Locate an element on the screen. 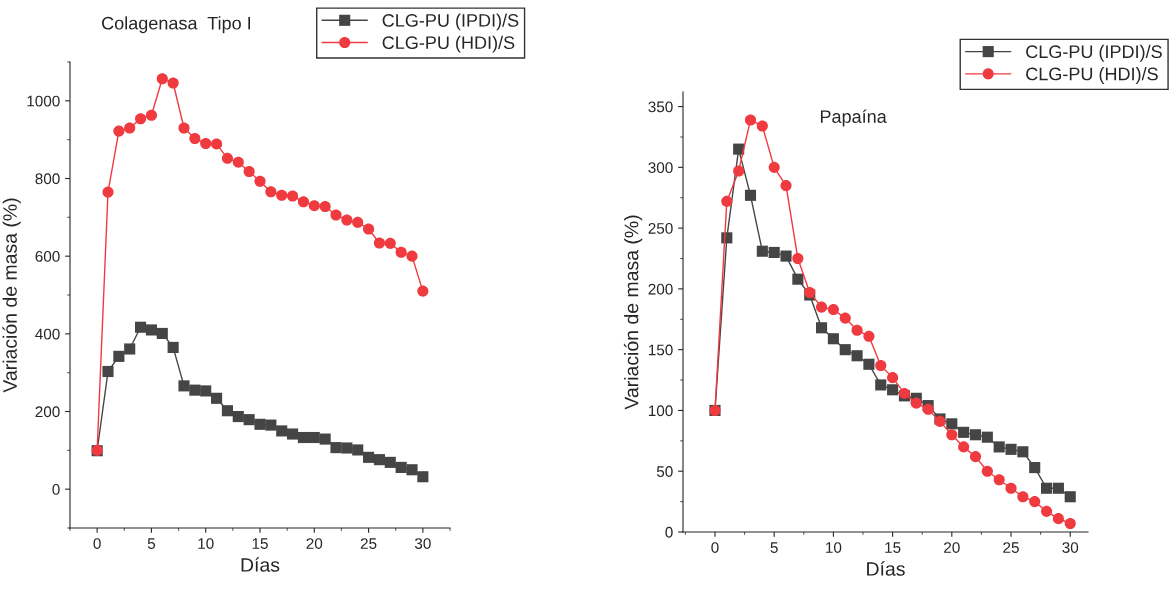 The image size is (1175, 605). y-tick-label: 100 is located at coordinates (660, 411).